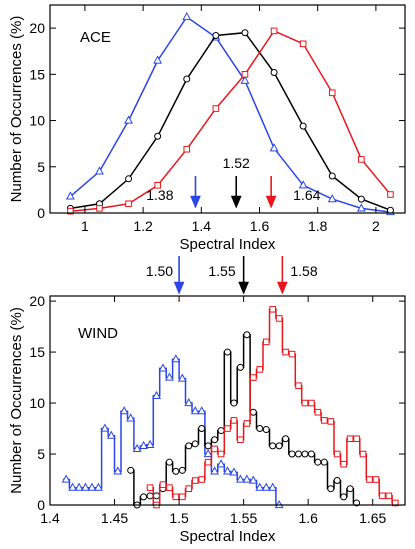 This screenshot has height=549, width=415. I want to click on panel2-y-tick-label: 5, so click(41, 454).